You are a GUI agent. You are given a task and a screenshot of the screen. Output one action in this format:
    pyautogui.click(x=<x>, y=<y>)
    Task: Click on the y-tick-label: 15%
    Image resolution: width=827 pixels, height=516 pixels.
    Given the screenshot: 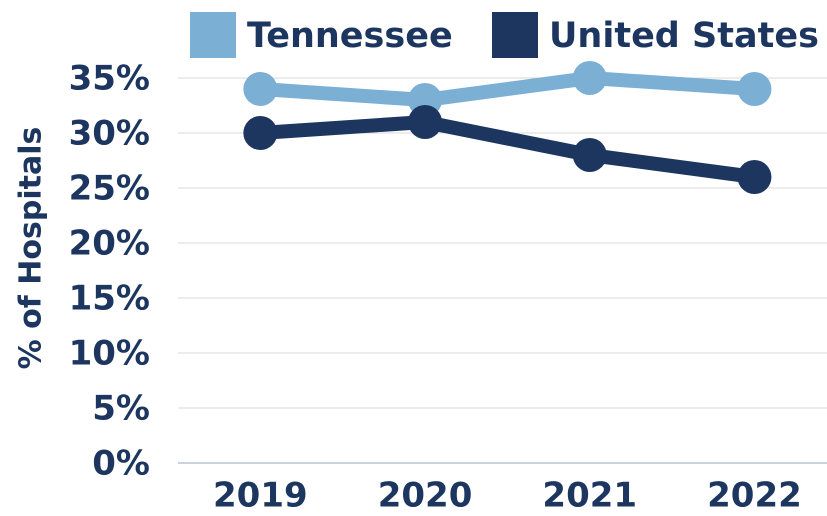 What is the action you would take?
    pyautogui.click(x=109, y=299)
    